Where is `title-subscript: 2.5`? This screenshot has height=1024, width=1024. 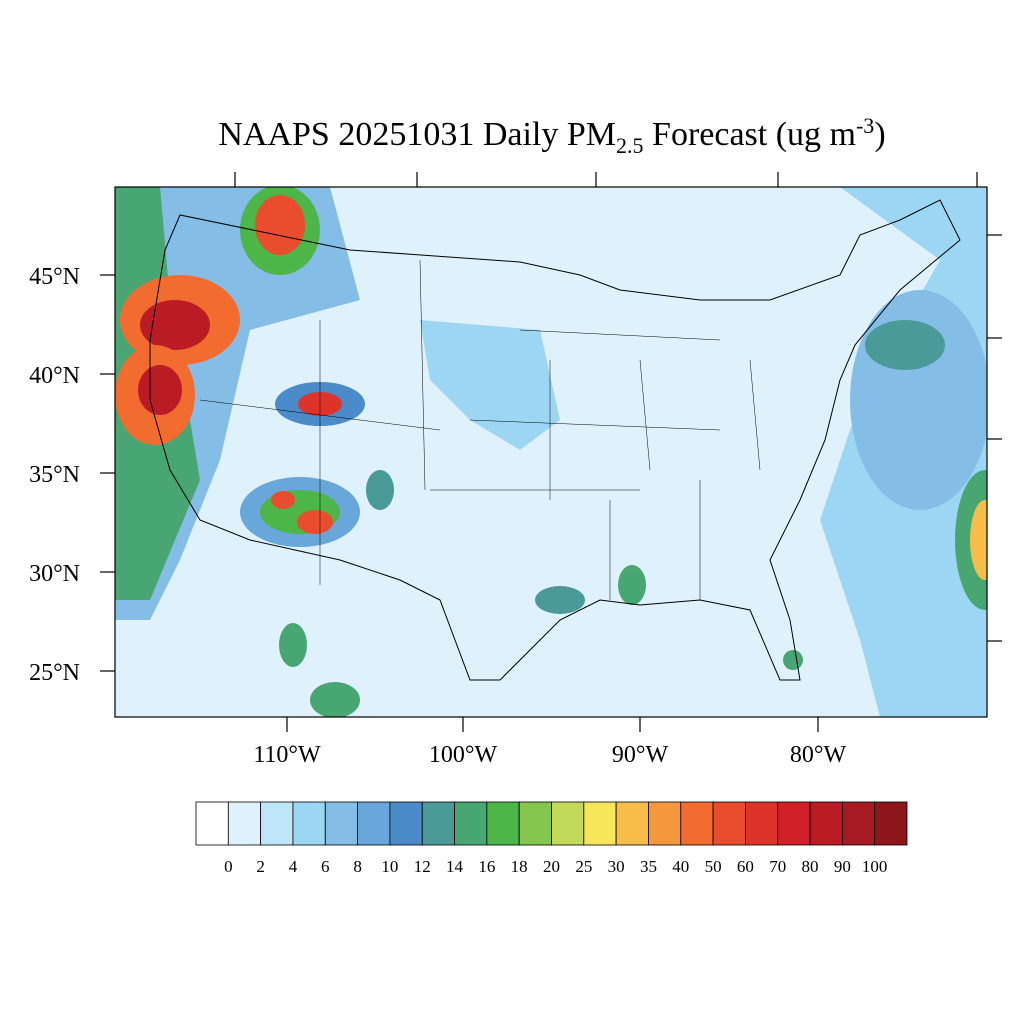 title-subscript: 2.5 is located at coordinates (630, 145).